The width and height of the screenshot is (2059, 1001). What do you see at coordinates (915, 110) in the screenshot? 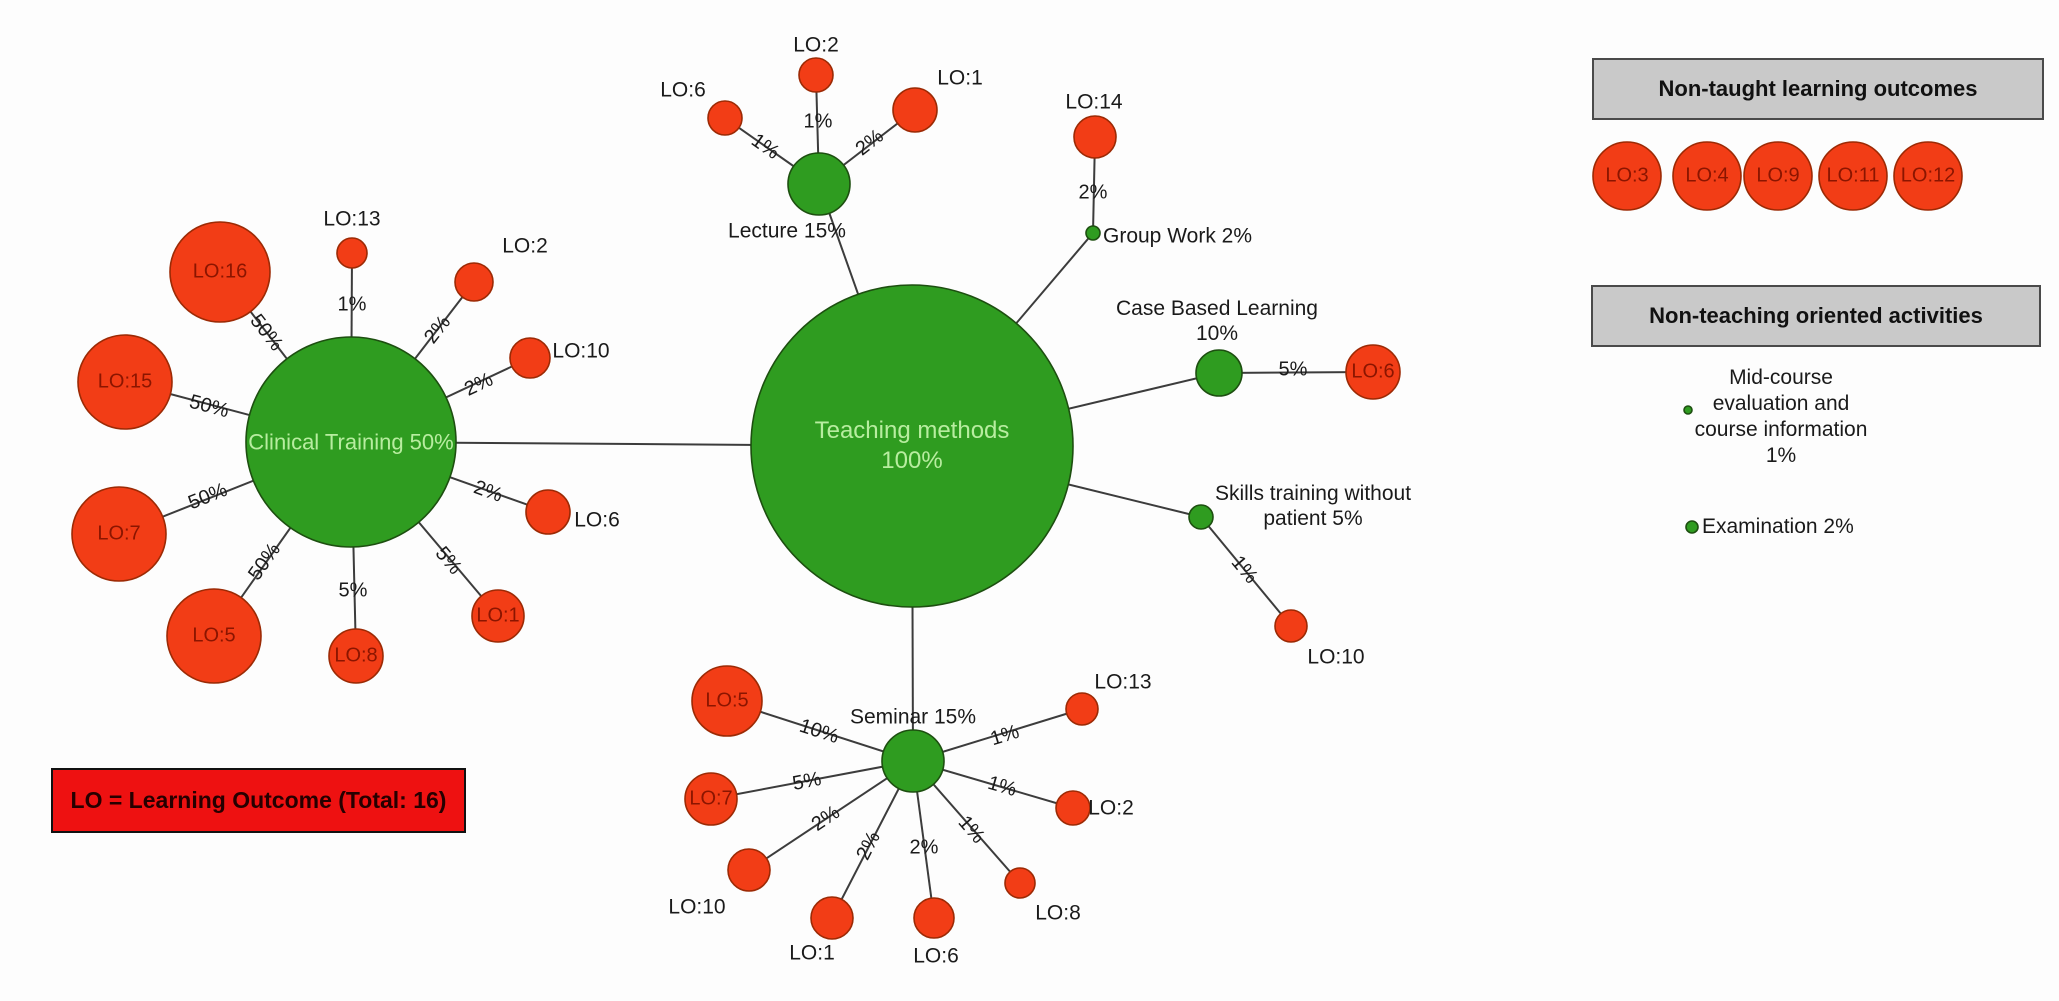
I see `node-circle-l1` at bounding box center [915, 110].